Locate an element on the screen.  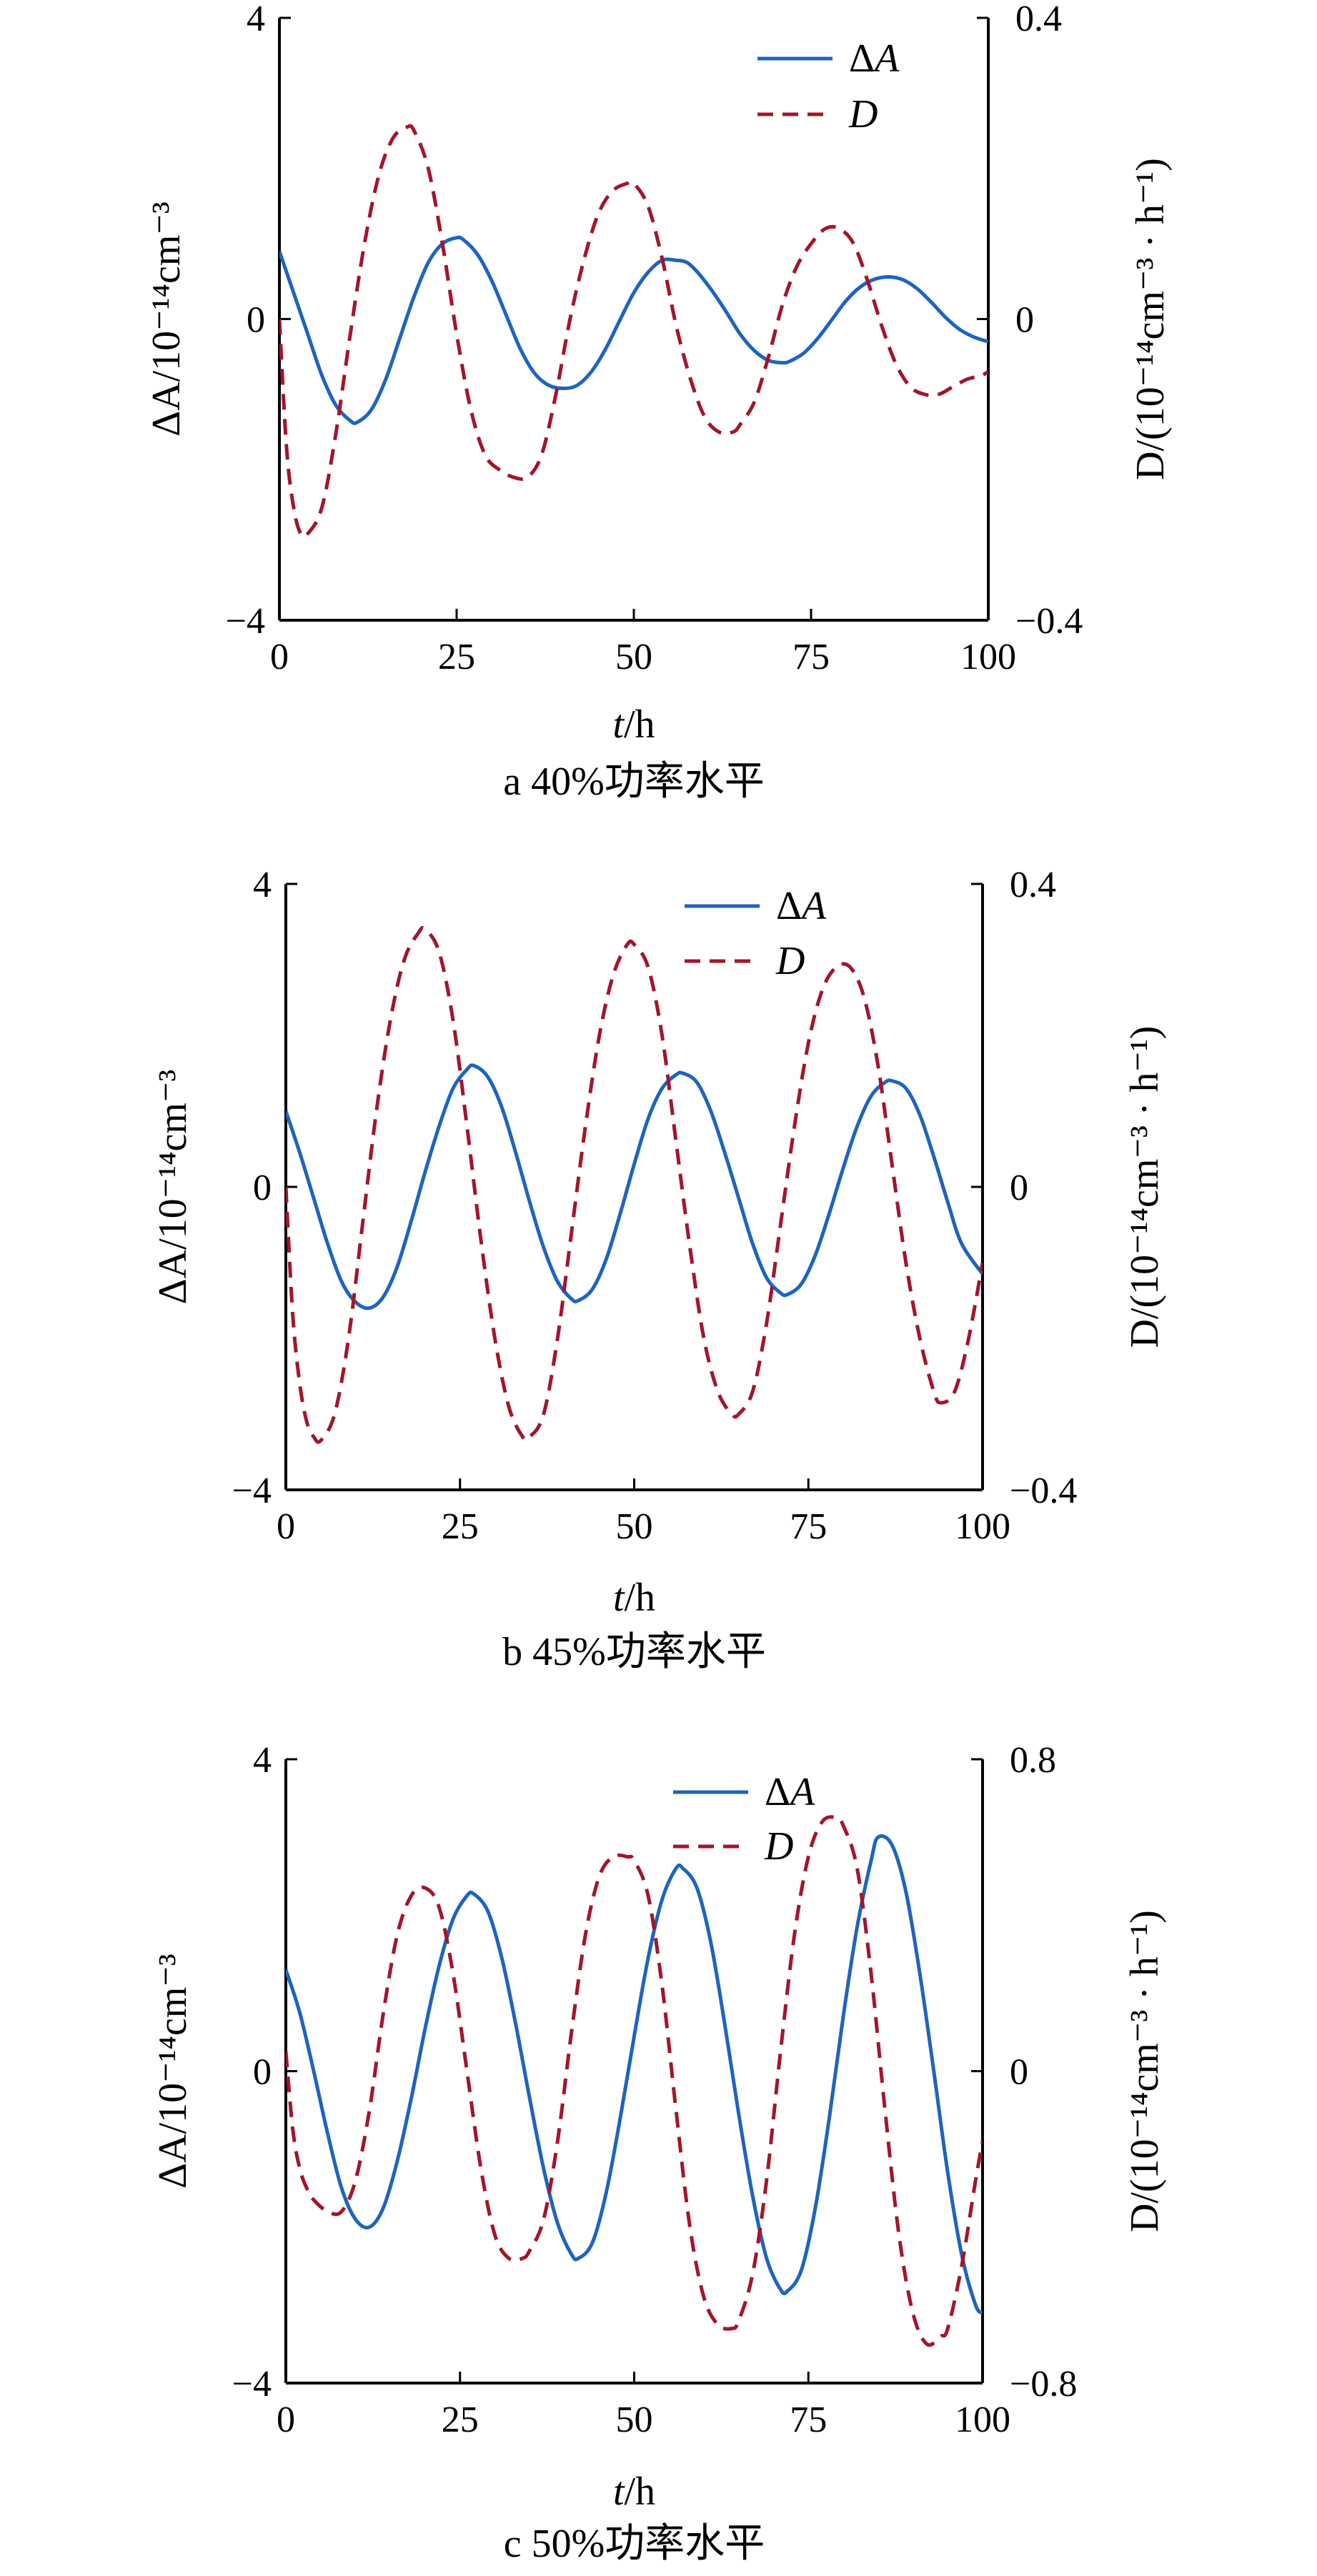
y-right-tick-label: −0.8 is located at coordinates (1043, 2384).